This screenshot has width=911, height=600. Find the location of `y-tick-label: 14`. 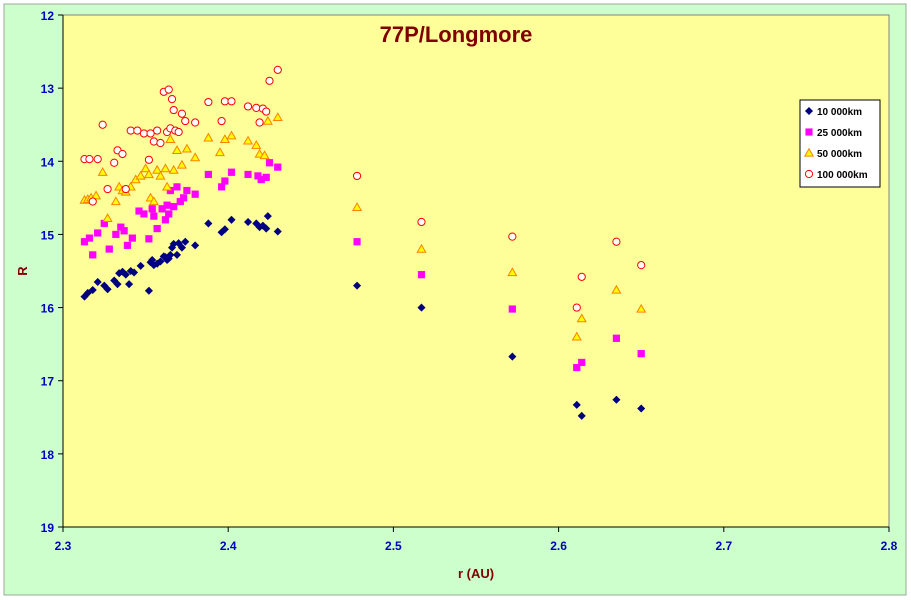

y-tick-label: 14 is located at coordinates (48, 162).